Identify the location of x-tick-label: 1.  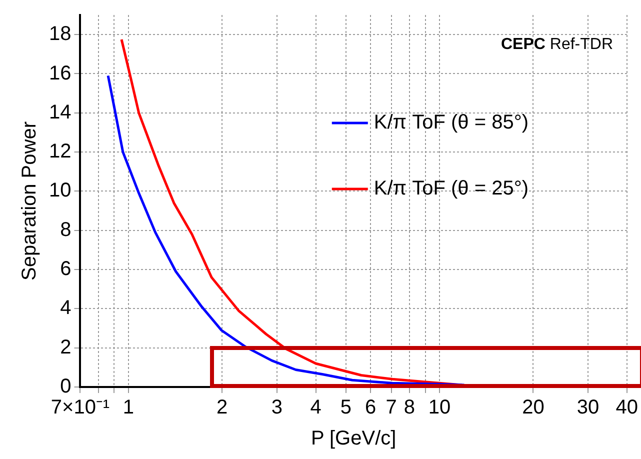
(128, 407).